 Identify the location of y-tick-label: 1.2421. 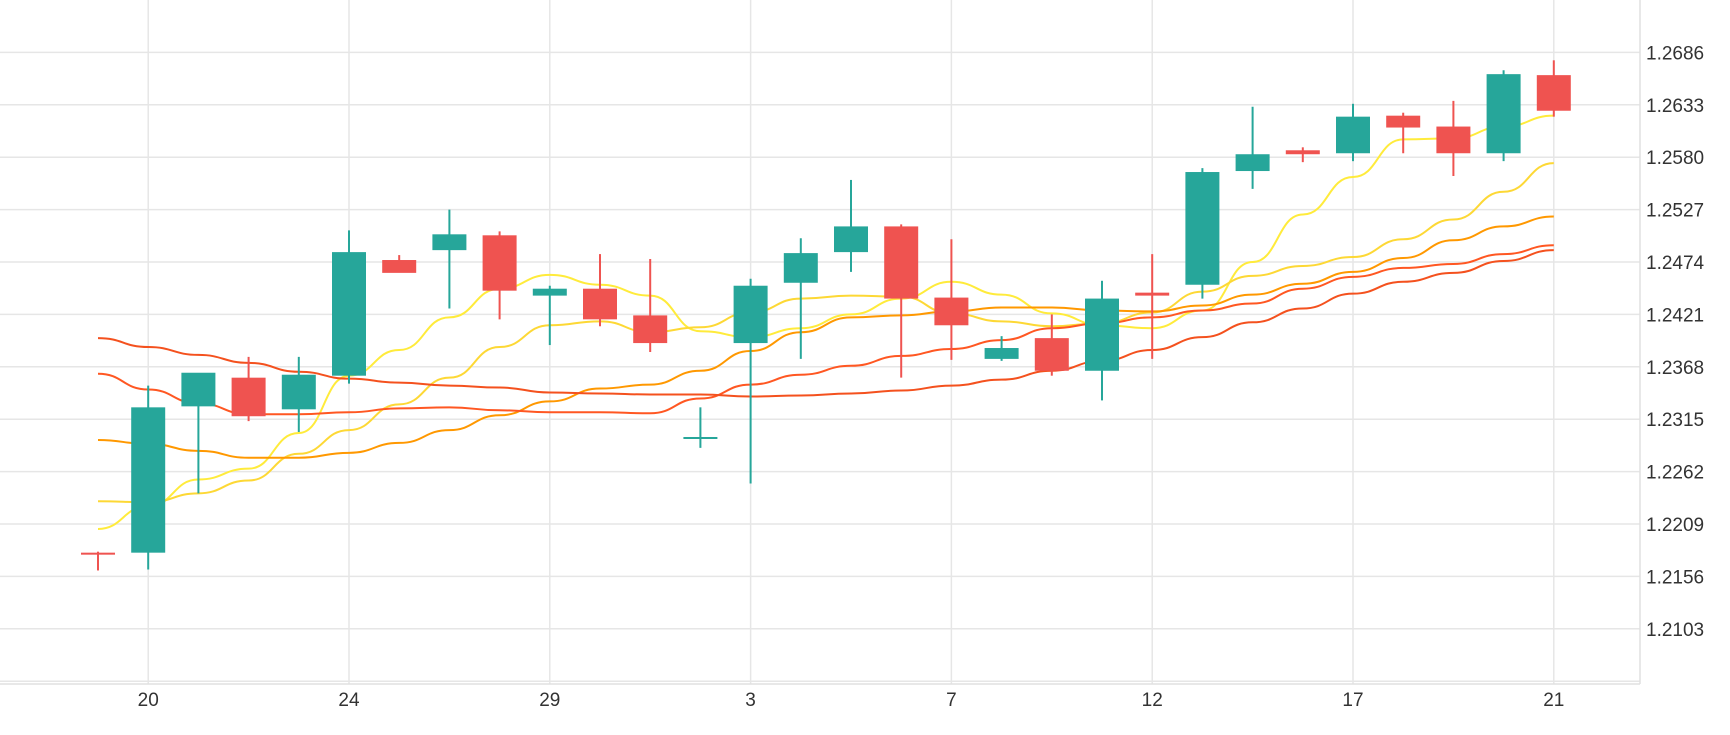
(1675, 315).